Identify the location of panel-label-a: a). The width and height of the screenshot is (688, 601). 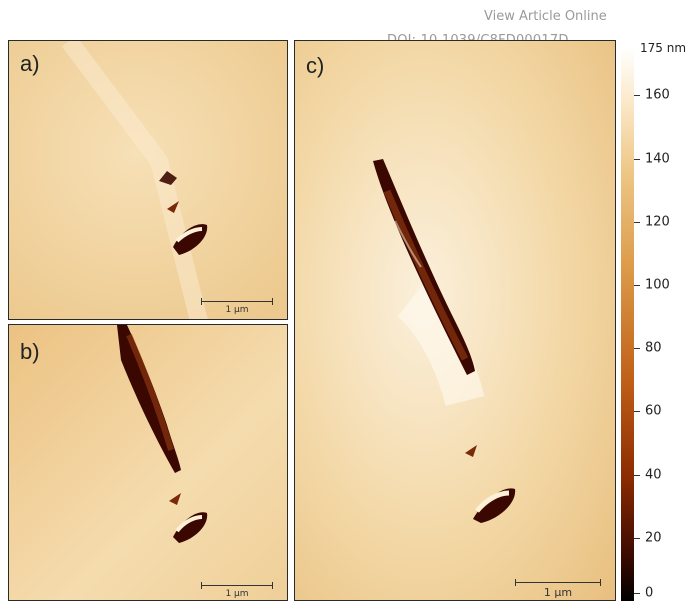
(30, 63).